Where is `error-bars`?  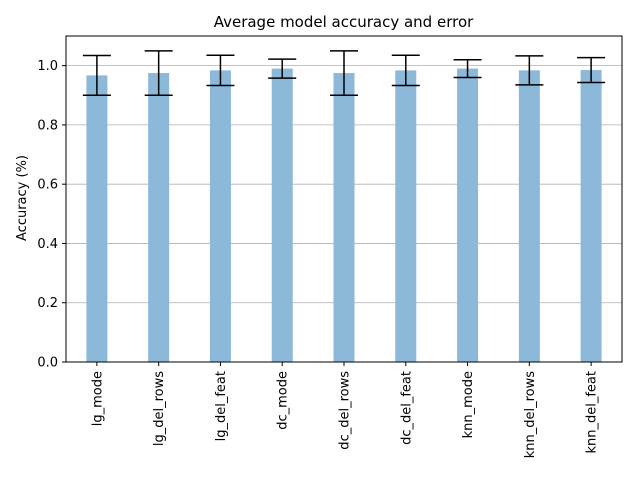 error-bars is located at coordinates (344, 73).